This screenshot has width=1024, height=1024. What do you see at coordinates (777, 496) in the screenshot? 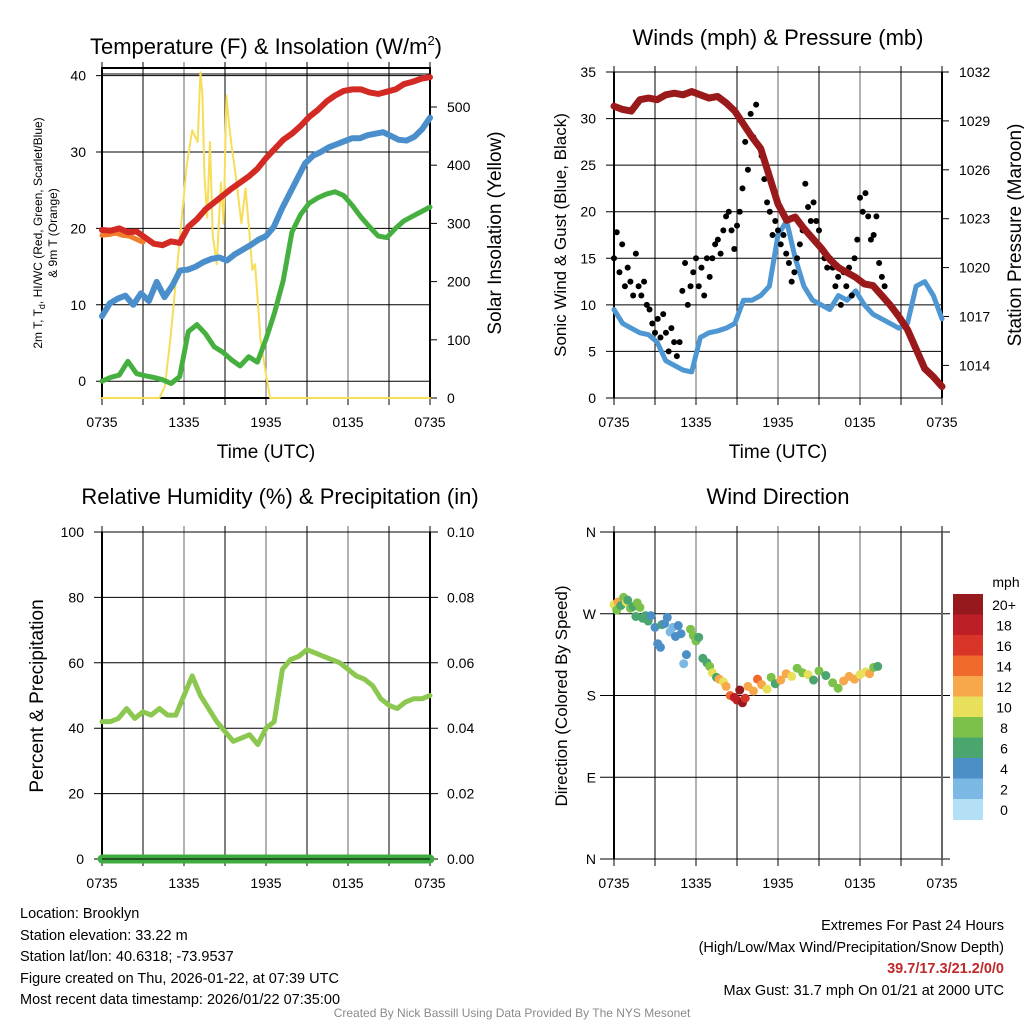
I see `chart-title: Wind Direction` at bounding box center [777, 496].